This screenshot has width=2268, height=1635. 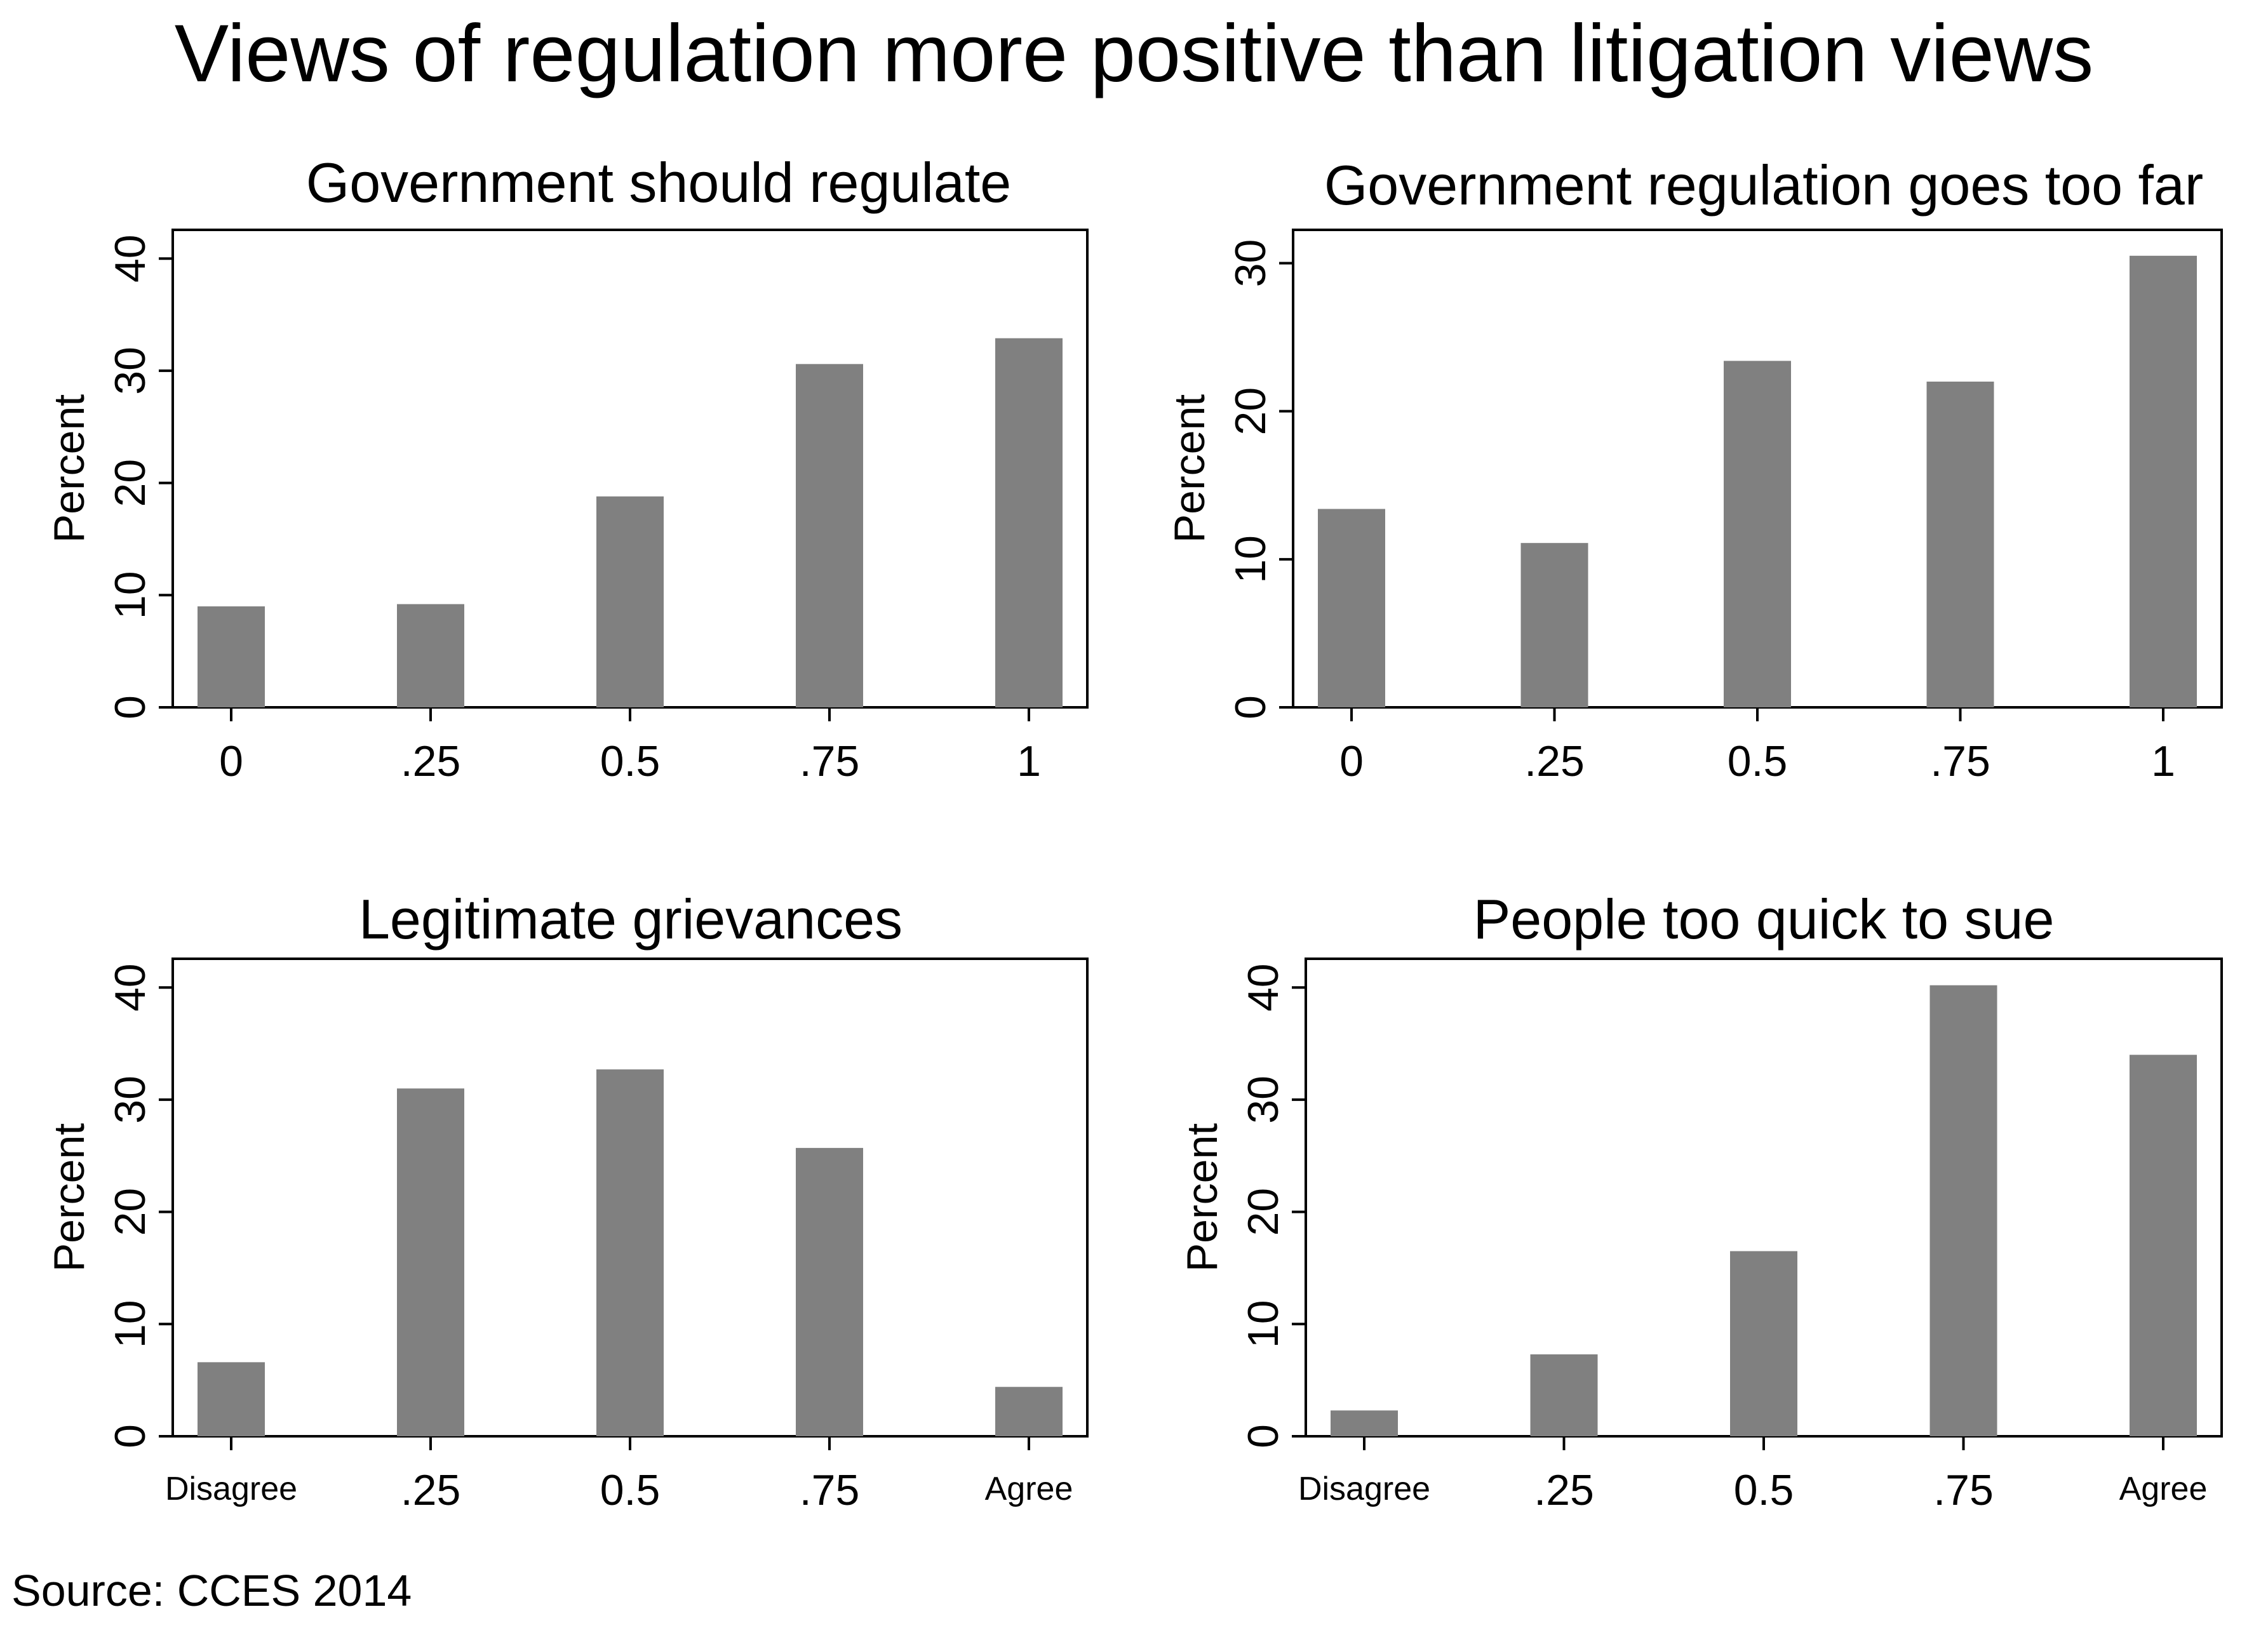 I want to click on panel-title: Legitimate grievances, so click(x=631, y=919).